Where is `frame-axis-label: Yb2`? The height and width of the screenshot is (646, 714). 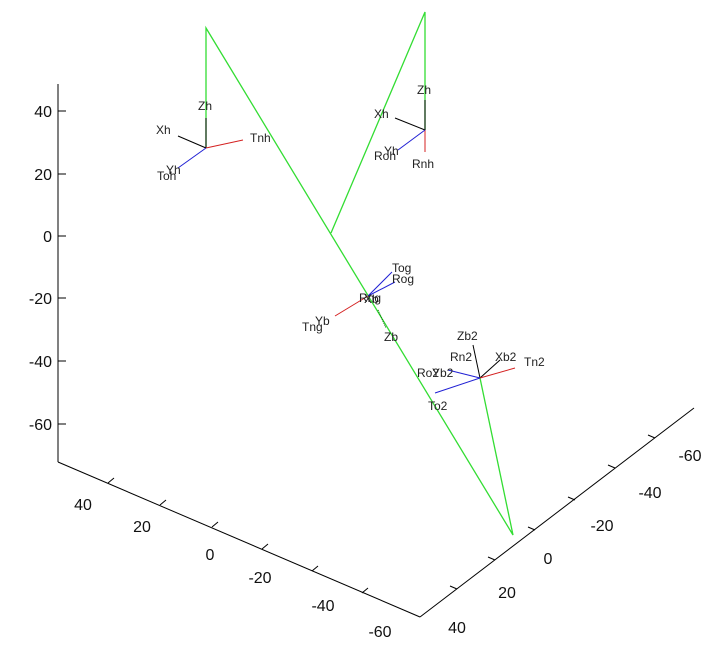 frame-axis-label: Yb2 is located at coordinates (443, 373).